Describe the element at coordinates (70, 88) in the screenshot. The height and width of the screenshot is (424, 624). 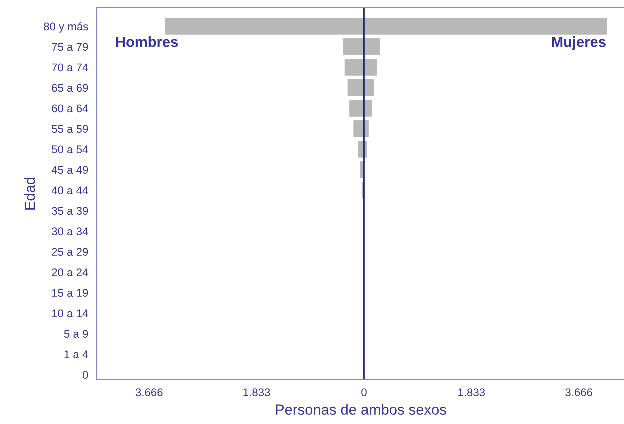
I see `y-tick-label: 65 a 69` at that location.